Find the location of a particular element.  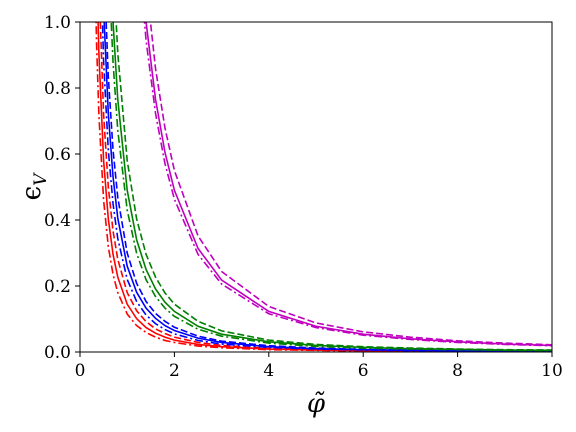

y-tick-label: 1.0 is located at coordinates (57, 23).